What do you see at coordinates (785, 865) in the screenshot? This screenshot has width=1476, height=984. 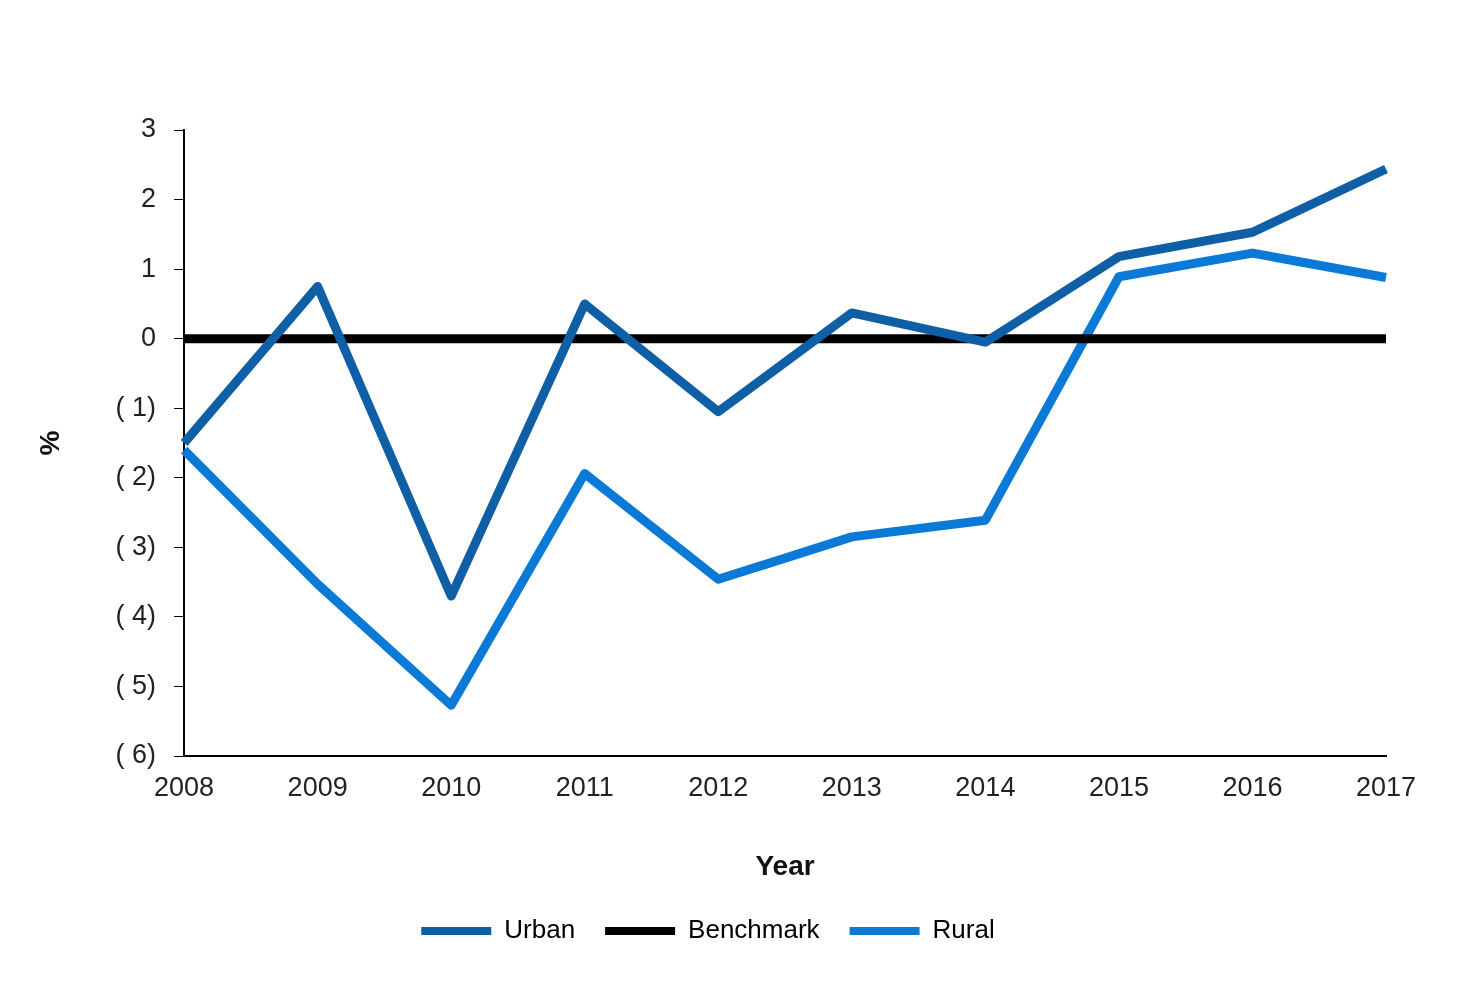 I see `x-axis-title: Year` at bounding box center [785, 865].